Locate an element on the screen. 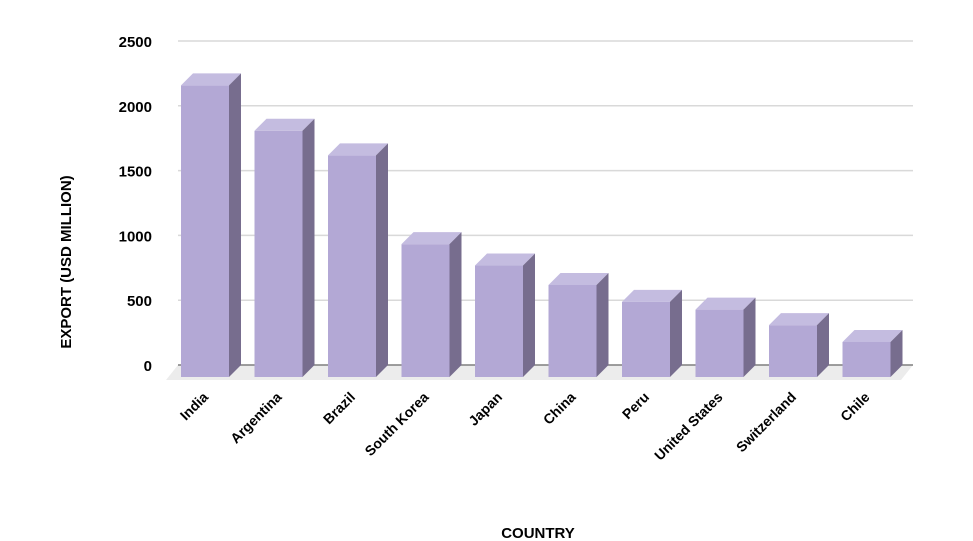 The height and width of the screenshot is (541, 973). y-tick-label: 2500 is located at coordinates (135, 42).